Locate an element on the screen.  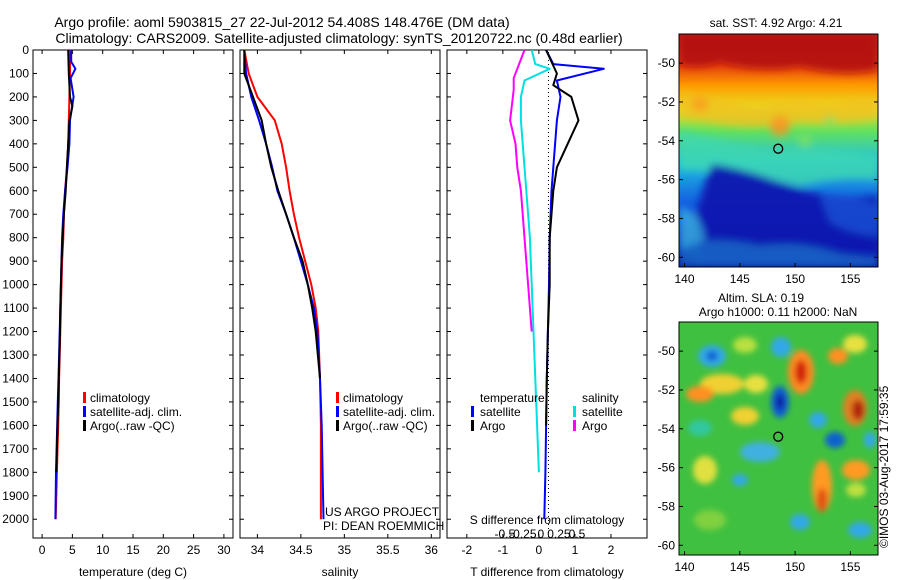
x-tick-label: -2 is located at coordinates (466, 550).